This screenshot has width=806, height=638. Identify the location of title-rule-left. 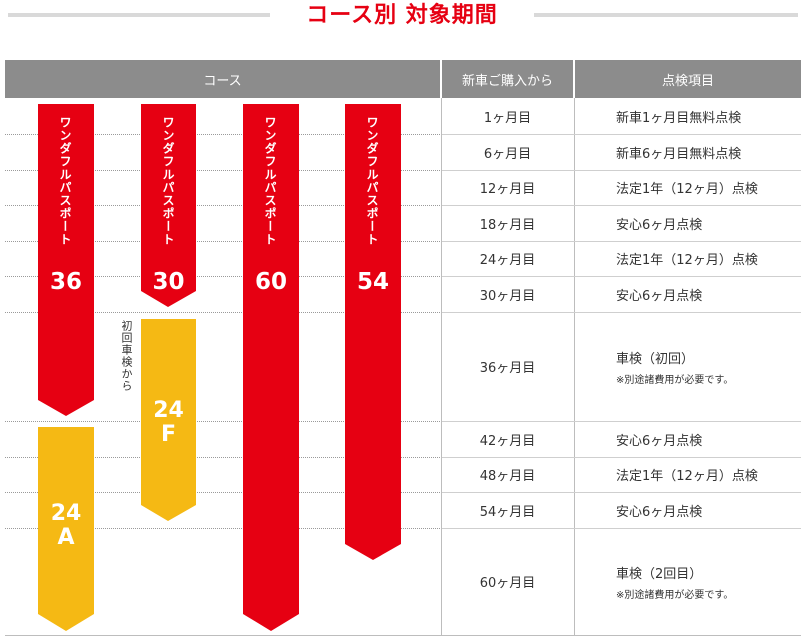
(139, 15).